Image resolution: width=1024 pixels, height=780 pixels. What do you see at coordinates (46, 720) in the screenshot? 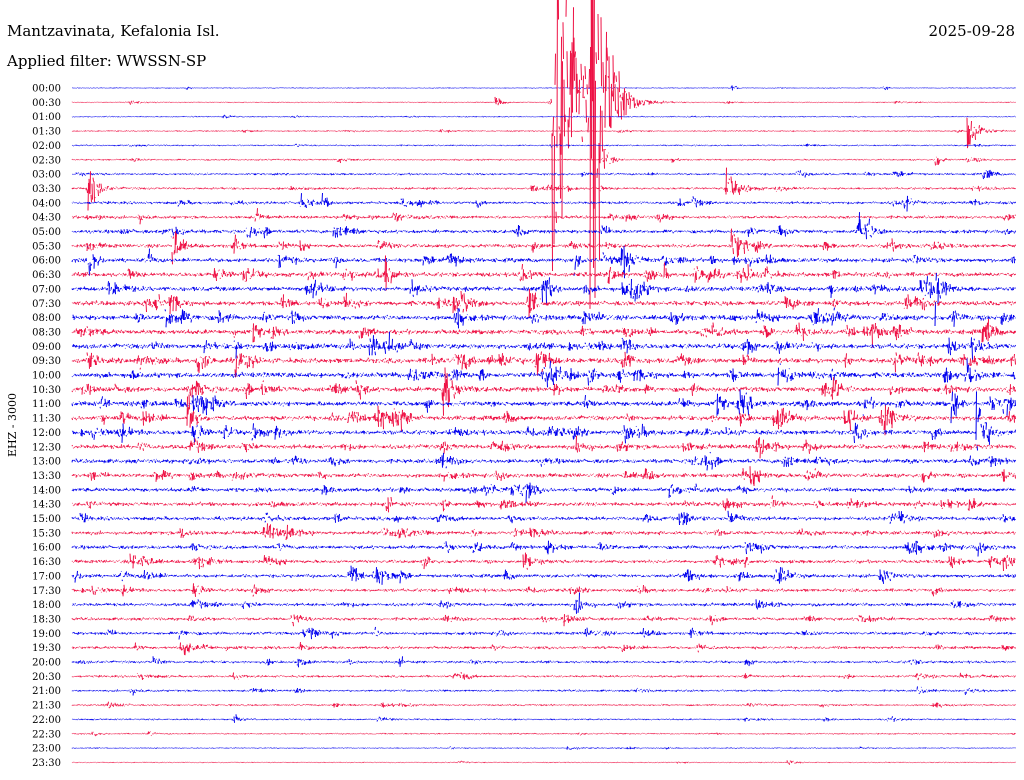
I see `time-tick-2200: 22:00` at bounding box center [46, 720].